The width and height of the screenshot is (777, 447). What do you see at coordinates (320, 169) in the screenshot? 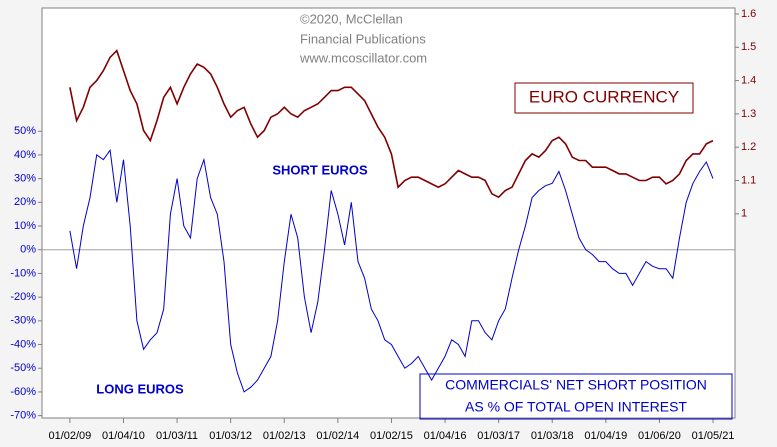
I see `annotation: SHORT EUROS` at bounding box center [320, 169].